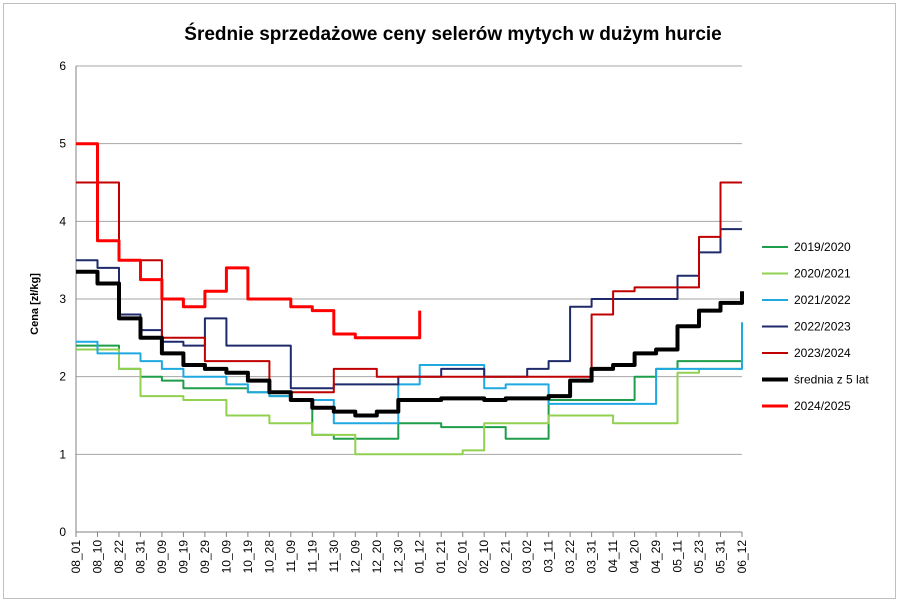 This screenshot has height=603, width=900. I want to click on y-tick-labels: 0 1 2 3 4 5 6, so click(62, 299).